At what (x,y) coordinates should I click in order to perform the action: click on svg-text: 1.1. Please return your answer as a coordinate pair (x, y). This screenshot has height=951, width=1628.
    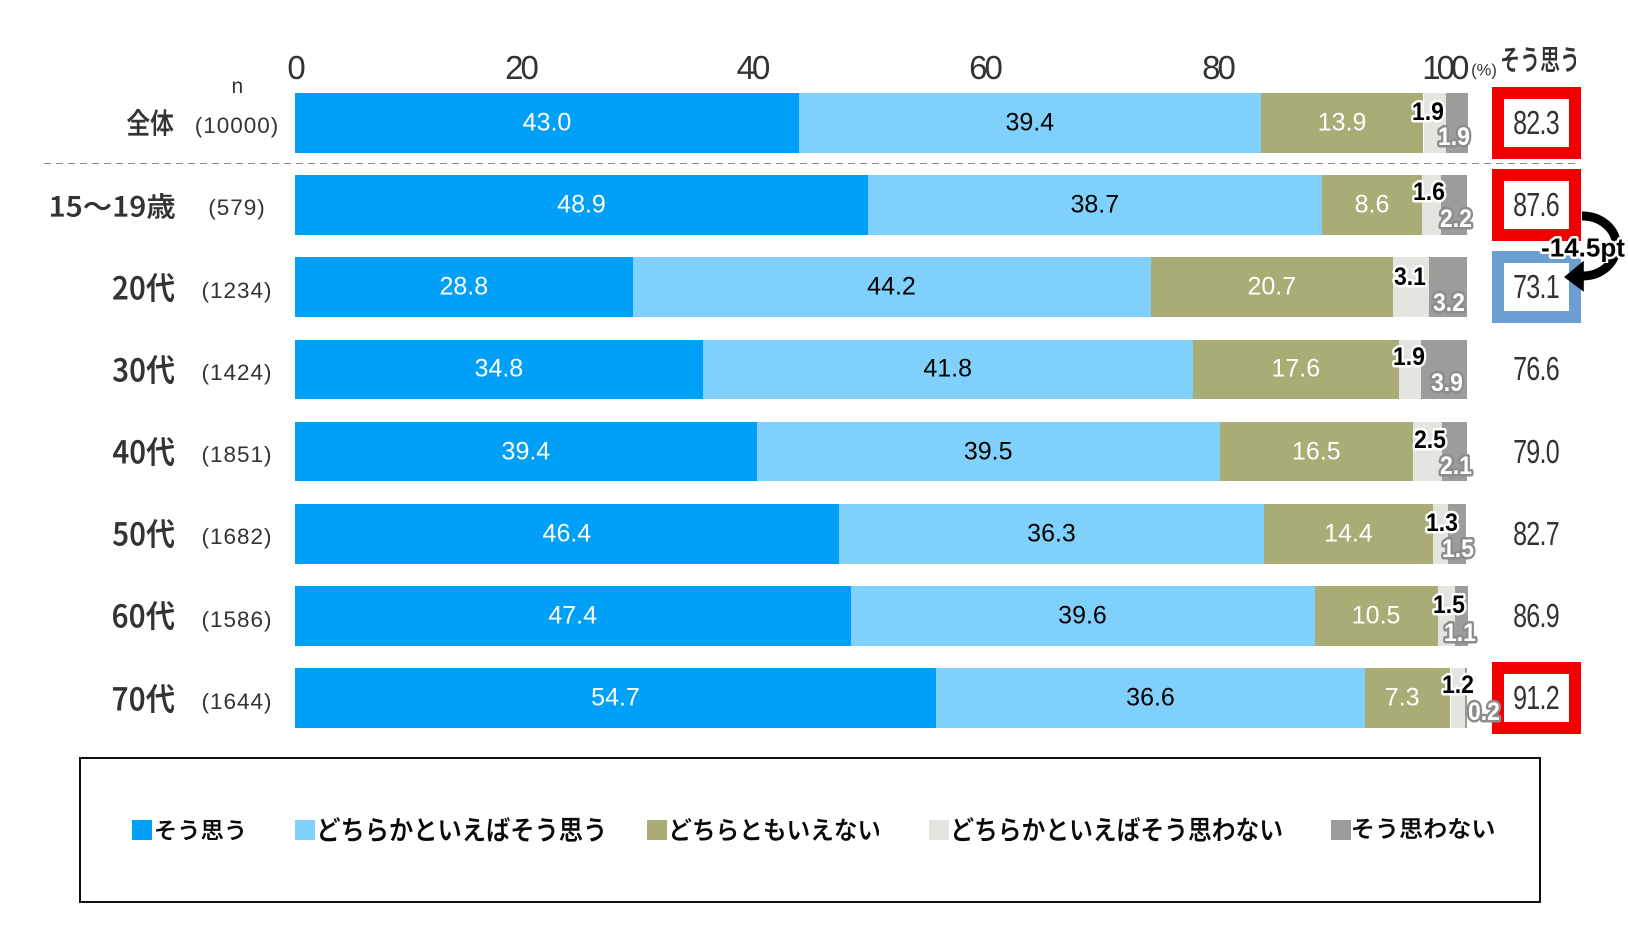
    Looking at the image, I should click on (1460, 633).